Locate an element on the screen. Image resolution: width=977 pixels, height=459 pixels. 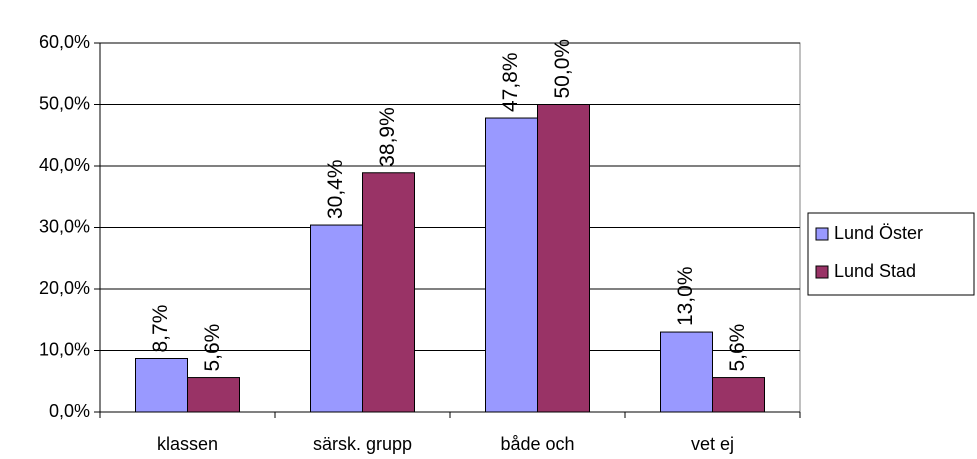
value-label: 13,0% is located at coordinates (685, 297).